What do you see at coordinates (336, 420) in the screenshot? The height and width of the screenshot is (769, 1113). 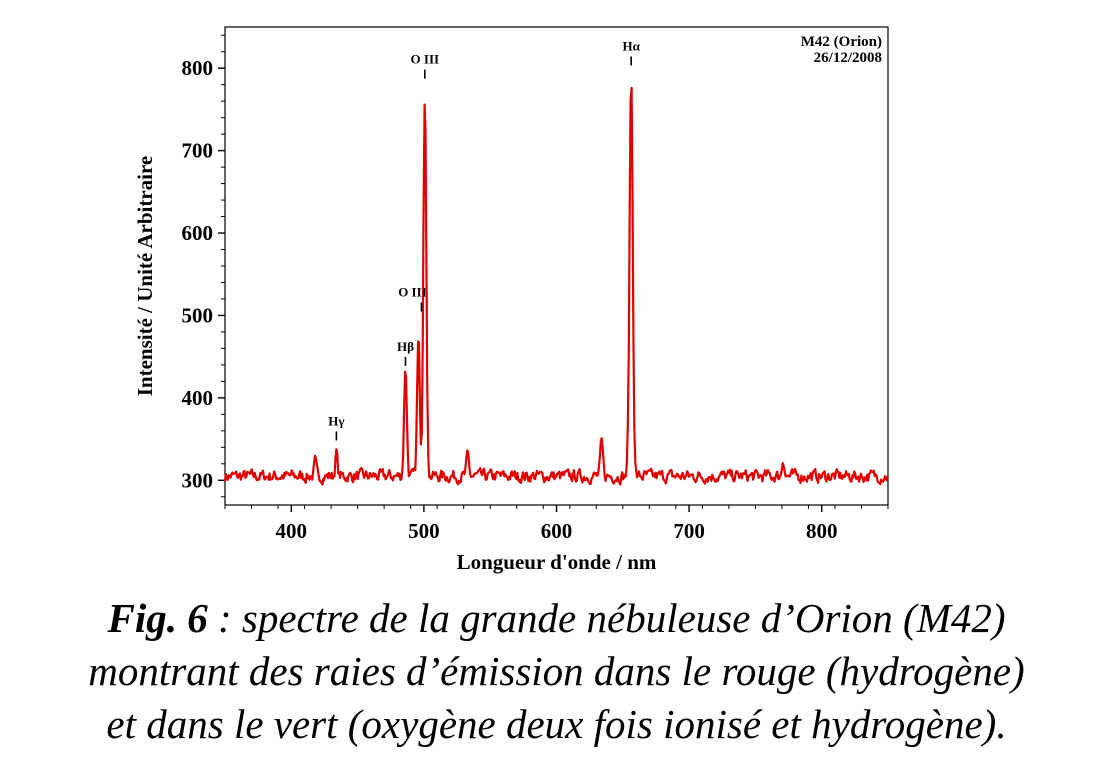 I see `emission-line-label: Hγ` at bounding box center [336, 420].